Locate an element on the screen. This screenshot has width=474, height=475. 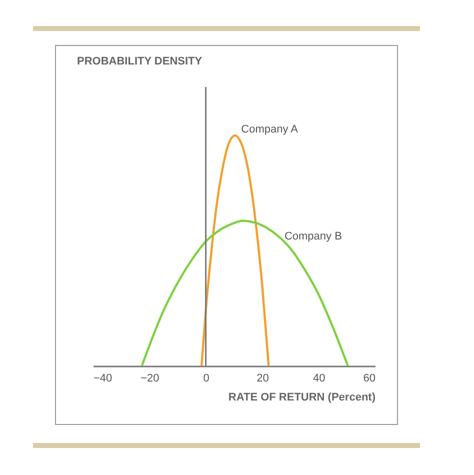
x-tick-label: 60 is located at coordinates (369, 378).